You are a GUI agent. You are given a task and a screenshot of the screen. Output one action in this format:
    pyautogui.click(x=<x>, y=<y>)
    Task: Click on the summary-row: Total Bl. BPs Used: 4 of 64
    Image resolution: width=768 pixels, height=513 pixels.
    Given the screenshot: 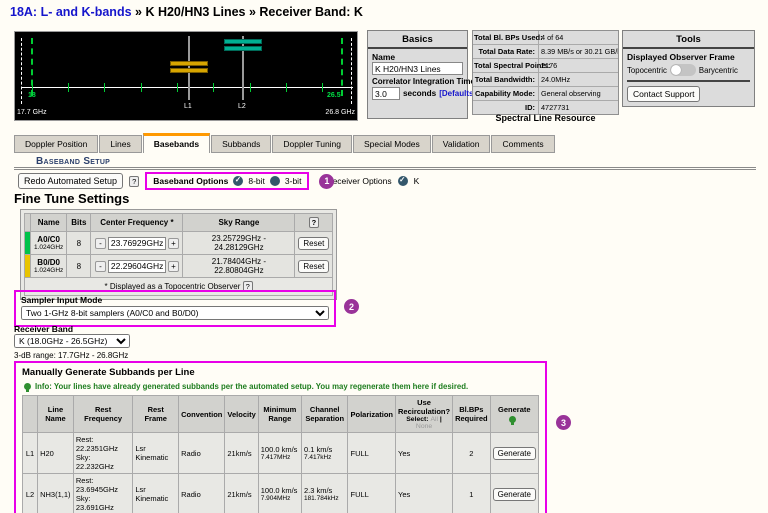 What is the action you would take?
    pyautogui.click(x=545, y=38)
    